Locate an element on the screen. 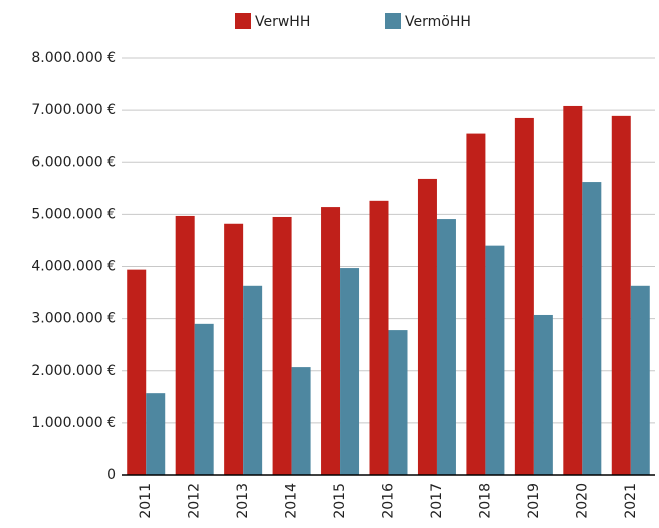 This screenshot has width=659, height=528. x-tick-label: 2017 is located at coordinates (437, 501).